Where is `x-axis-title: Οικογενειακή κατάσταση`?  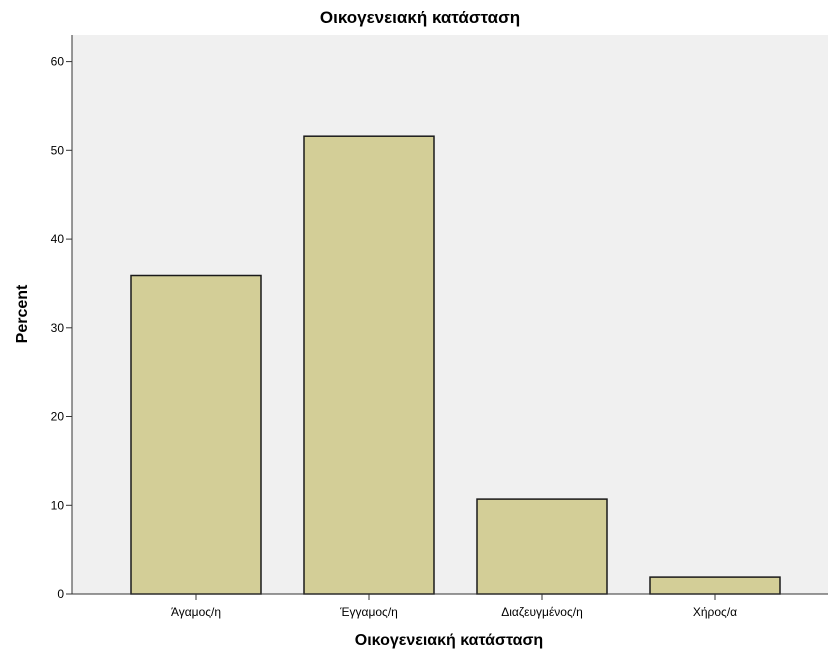 x-axis-title: Οικογενειακή κατάσταση is located at coordinates (449, 640).